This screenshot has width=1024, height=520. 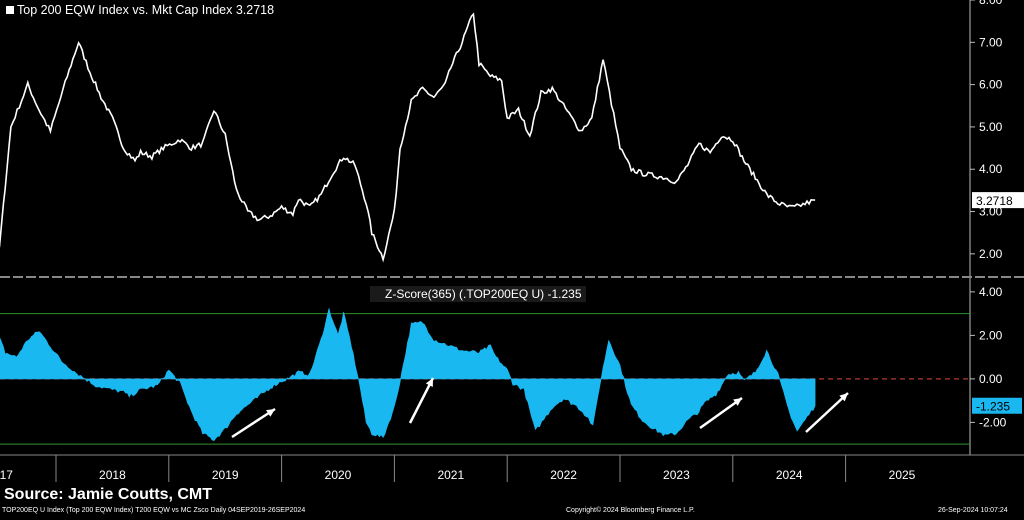 I want to click on x-tick-label: 2025, so click(x=902, y=475).